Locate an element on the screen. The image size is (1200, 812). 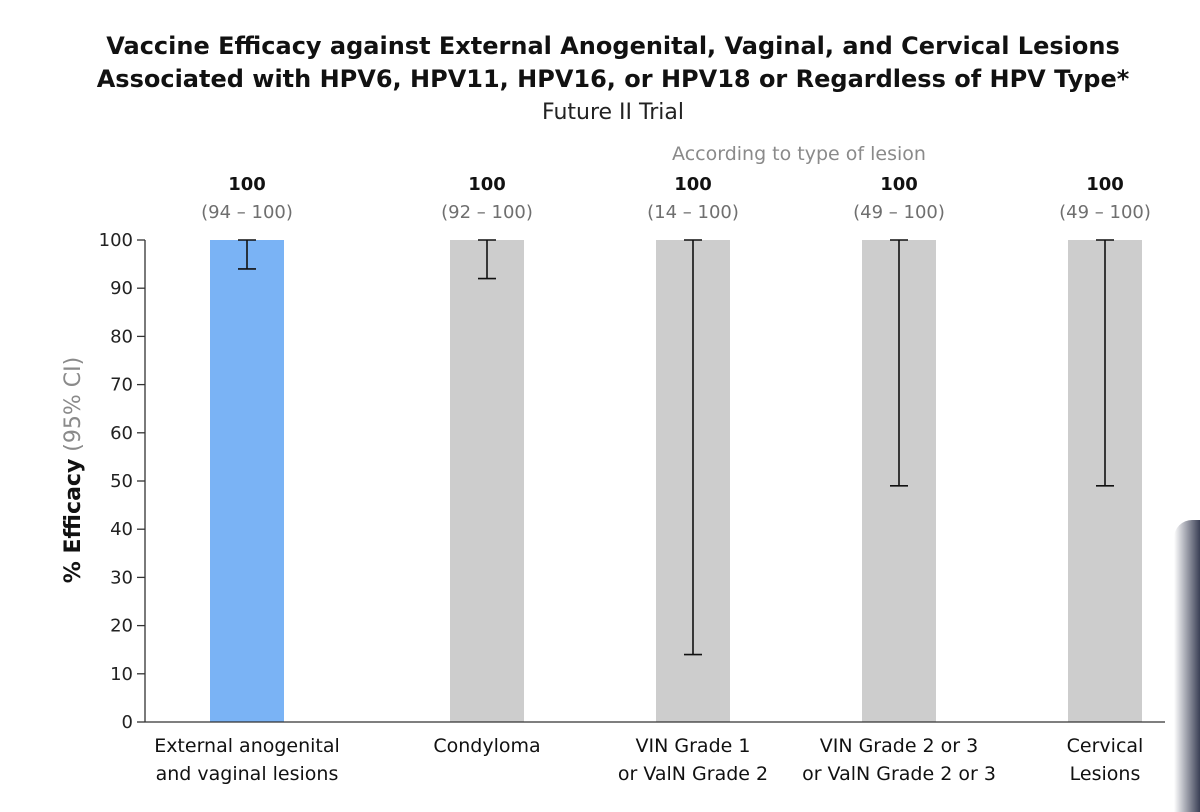
bar-ci-label: (94 – 100) is located at coordinates (247, 212).